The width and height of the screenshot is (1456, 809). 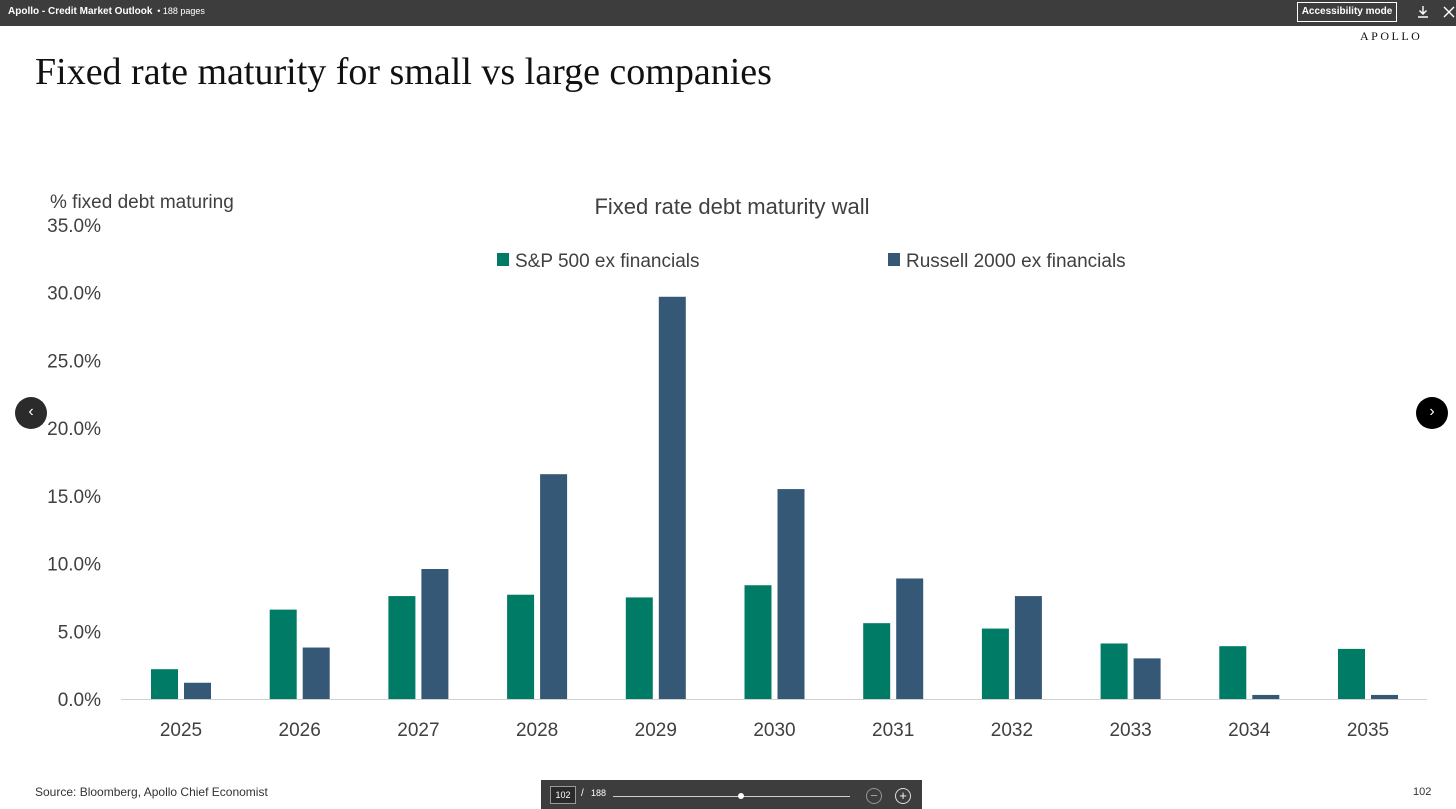 I want to click on apollo-logo: APOLLO, so click(x=1391, y=36).